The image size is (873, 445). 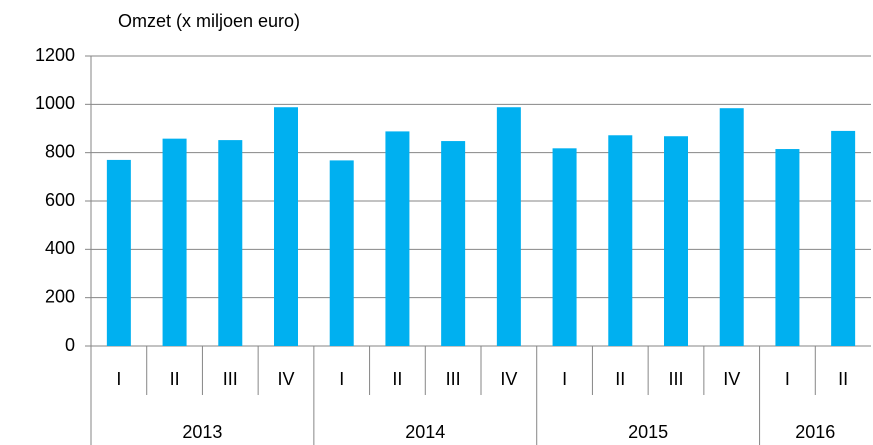 I want to click on chart-title: Omzet (x miljoen euro), so click(x=209, y=21).